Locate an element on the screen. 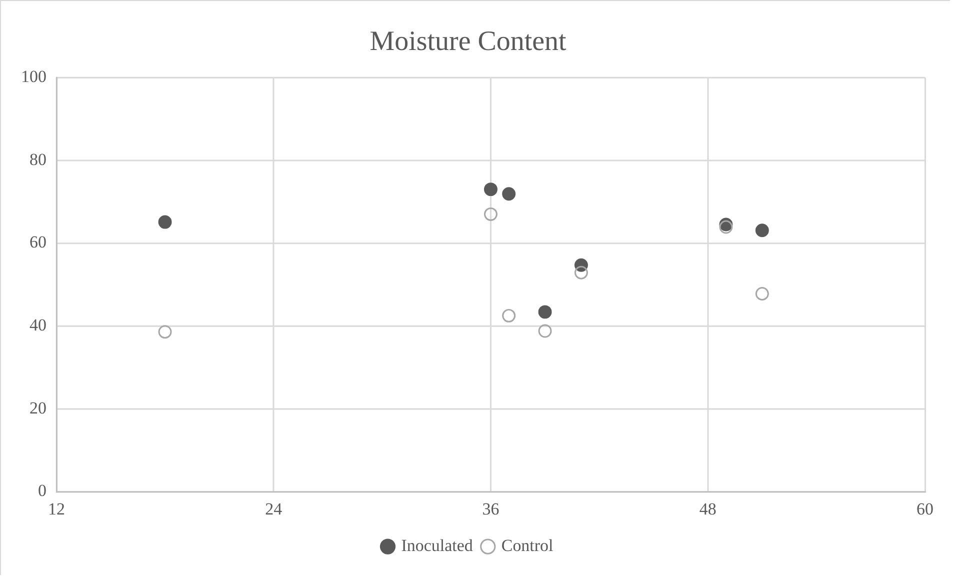 This screenshot has width=958, height=582. y-tick-label: 0 is located at coordinates (42, 490).